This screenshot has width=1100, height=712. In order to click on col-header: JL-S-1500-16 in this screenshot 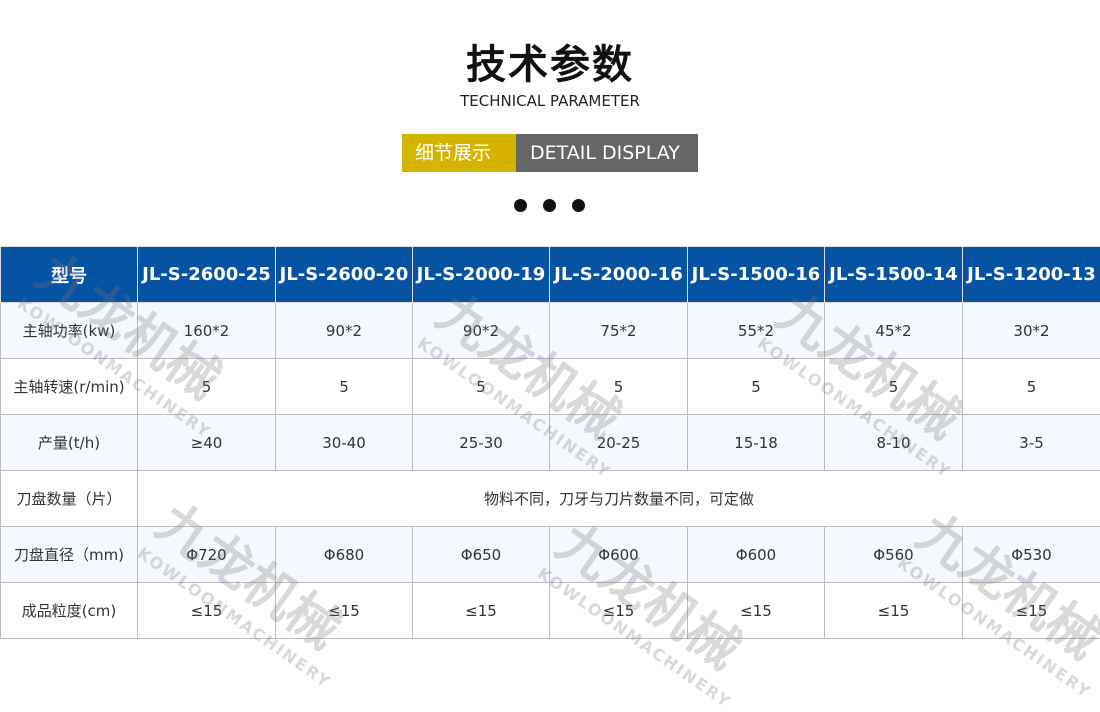, I will do `click(756, 275)`.